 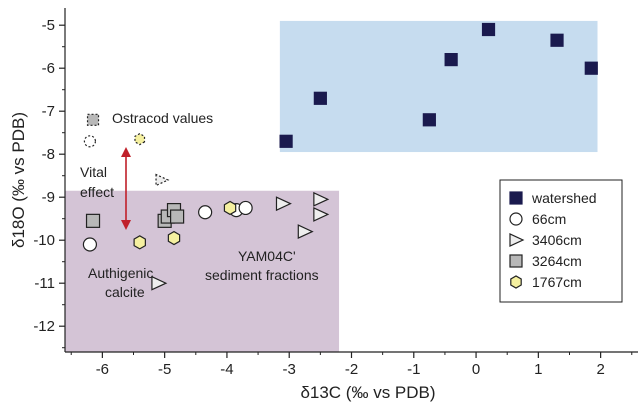 I want to click on x-tick-label: 0, so click(x=476, y=369).